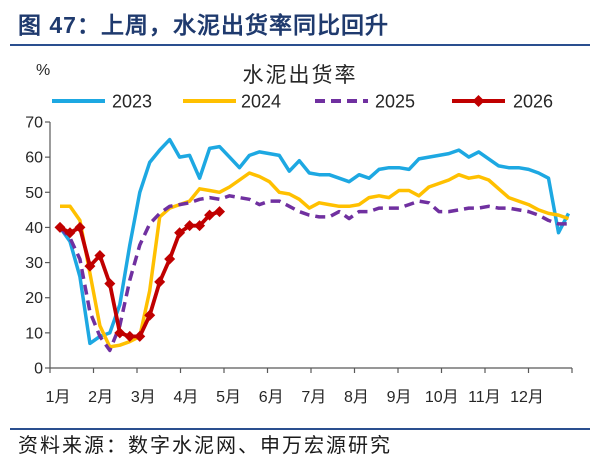 The width and height of the screenshot is (600, 463). I want to click on x-tick-label-9: 9月, so click(399, 397).